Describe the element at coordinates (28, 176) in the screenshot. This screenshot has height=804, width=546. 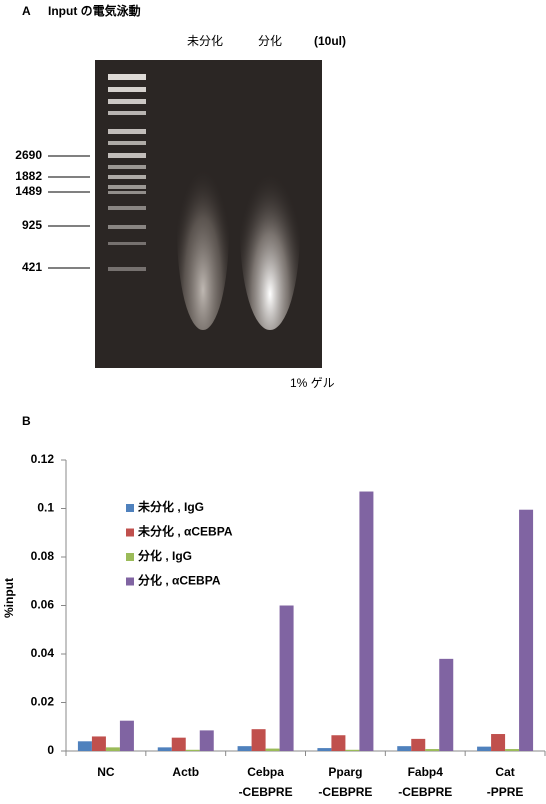
I see `marker-label: 1882` at that location.